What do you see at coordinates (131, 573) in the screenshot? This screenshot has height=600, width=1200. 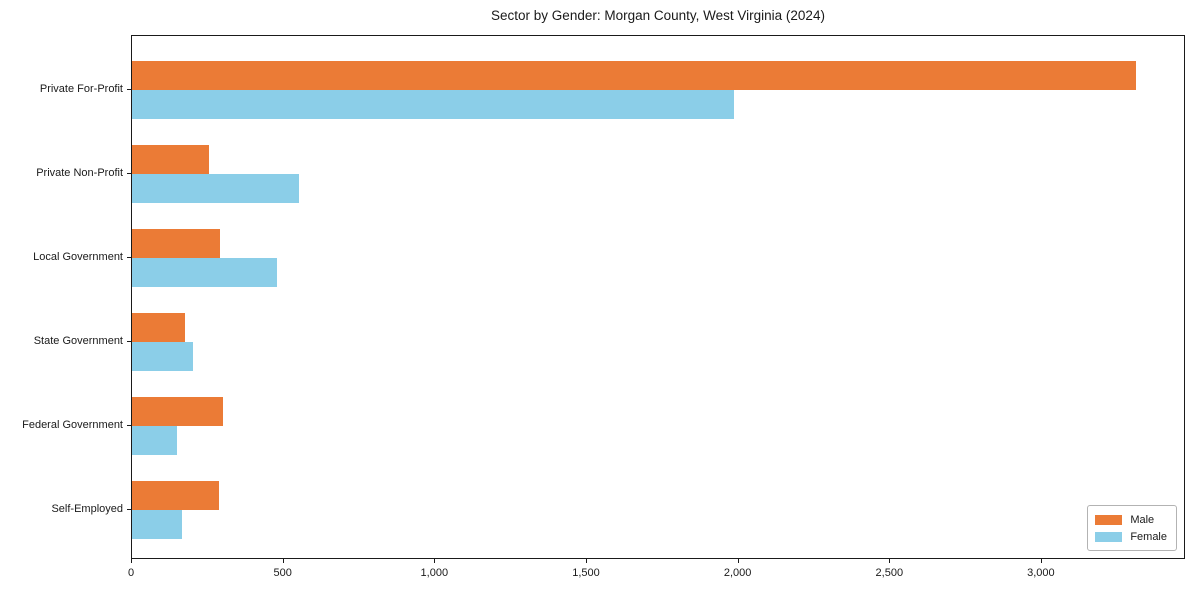 I see `xtick-label-0: 0` at bounding box center [131, 573].